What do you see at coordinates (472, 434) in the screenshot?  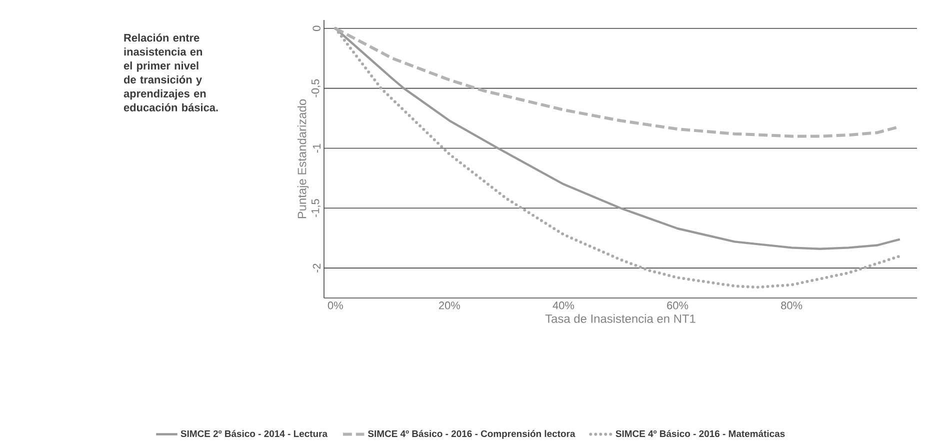 I see `legend-label: SIMCE 4º Básico - 2016 - Comprensión lectora` at bounding box center [472, 434].